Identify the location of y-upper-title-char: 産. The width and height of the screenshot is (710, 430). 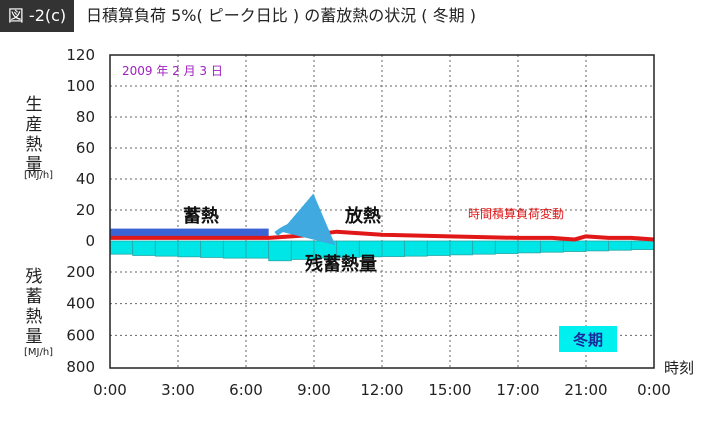
(34, 125).